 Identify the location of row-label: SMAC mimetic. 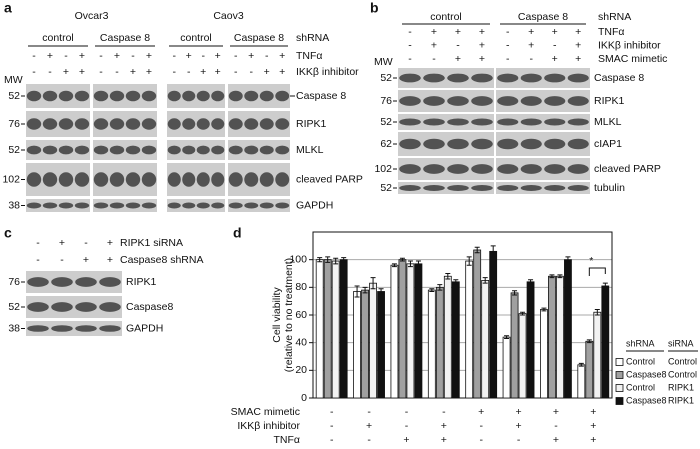
(632, 59).